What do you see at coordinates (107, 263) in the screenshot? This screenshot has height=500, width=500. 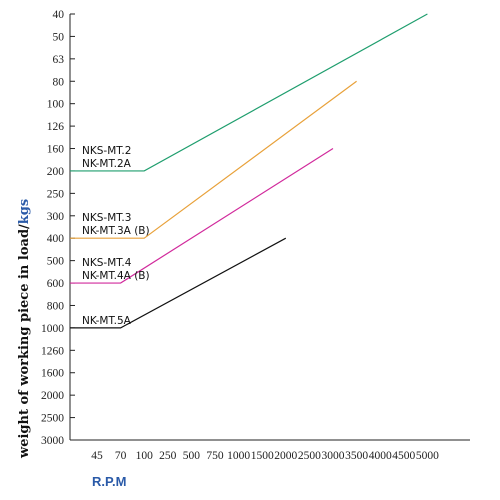 I see `series-label-3-1: NKS-MT.4` at bounding box center [107, 263].